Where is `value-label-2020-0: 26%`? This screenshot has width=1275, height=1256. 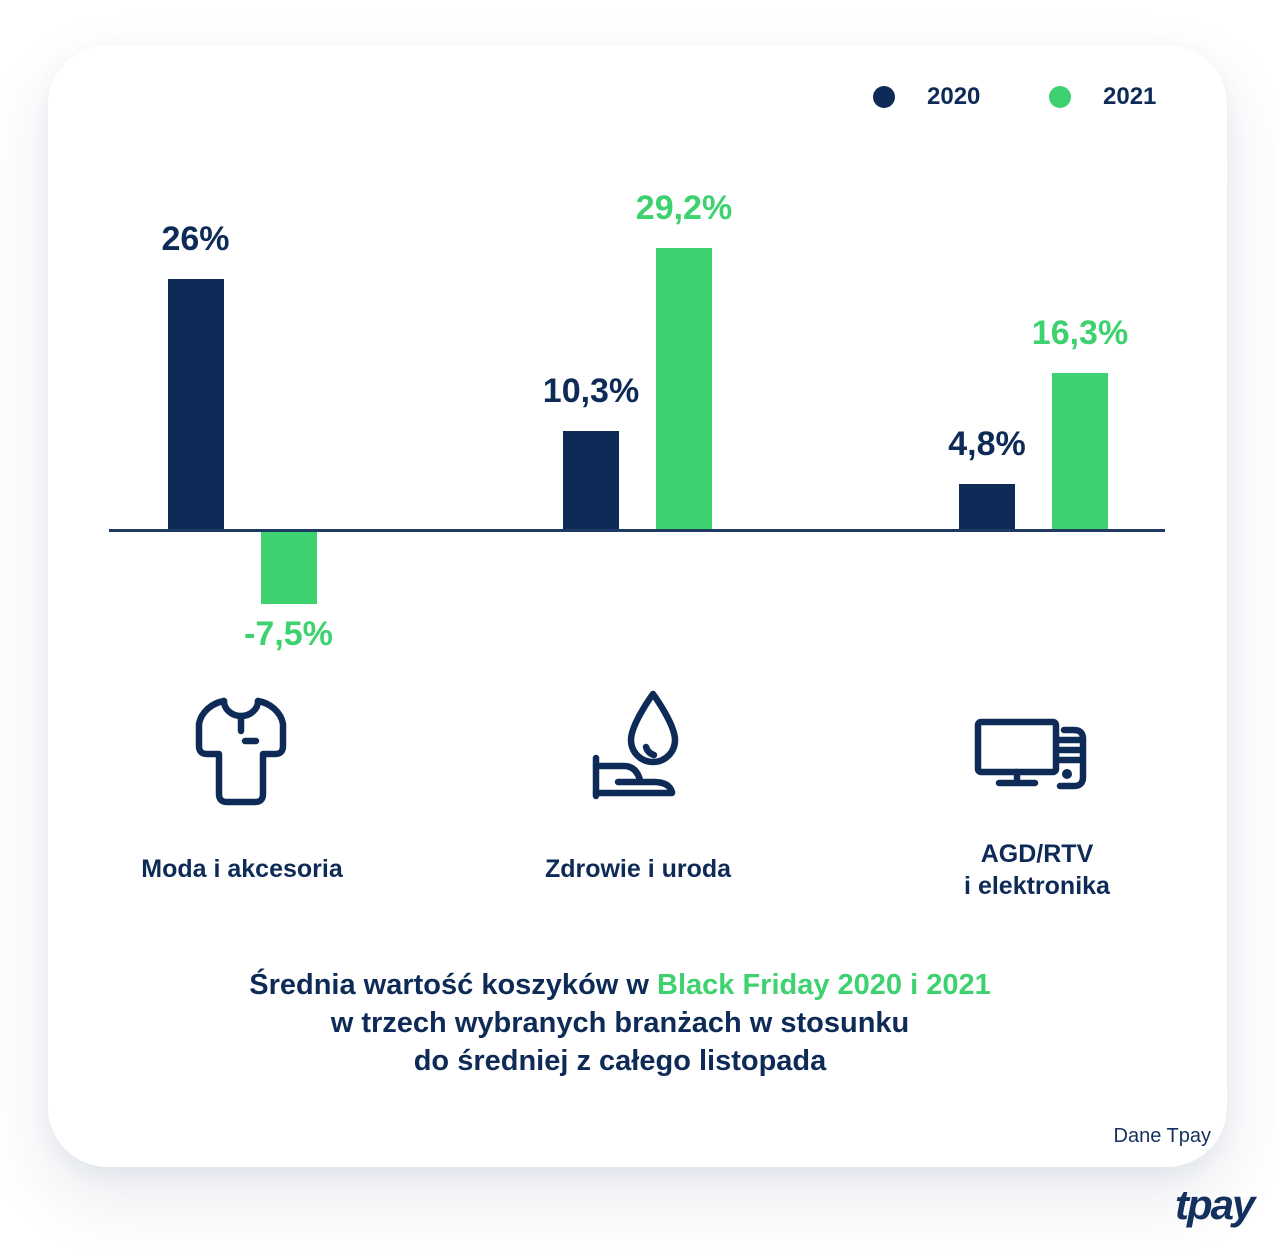 value-label-2020-0: 26% is located at coordinates (195, 239).